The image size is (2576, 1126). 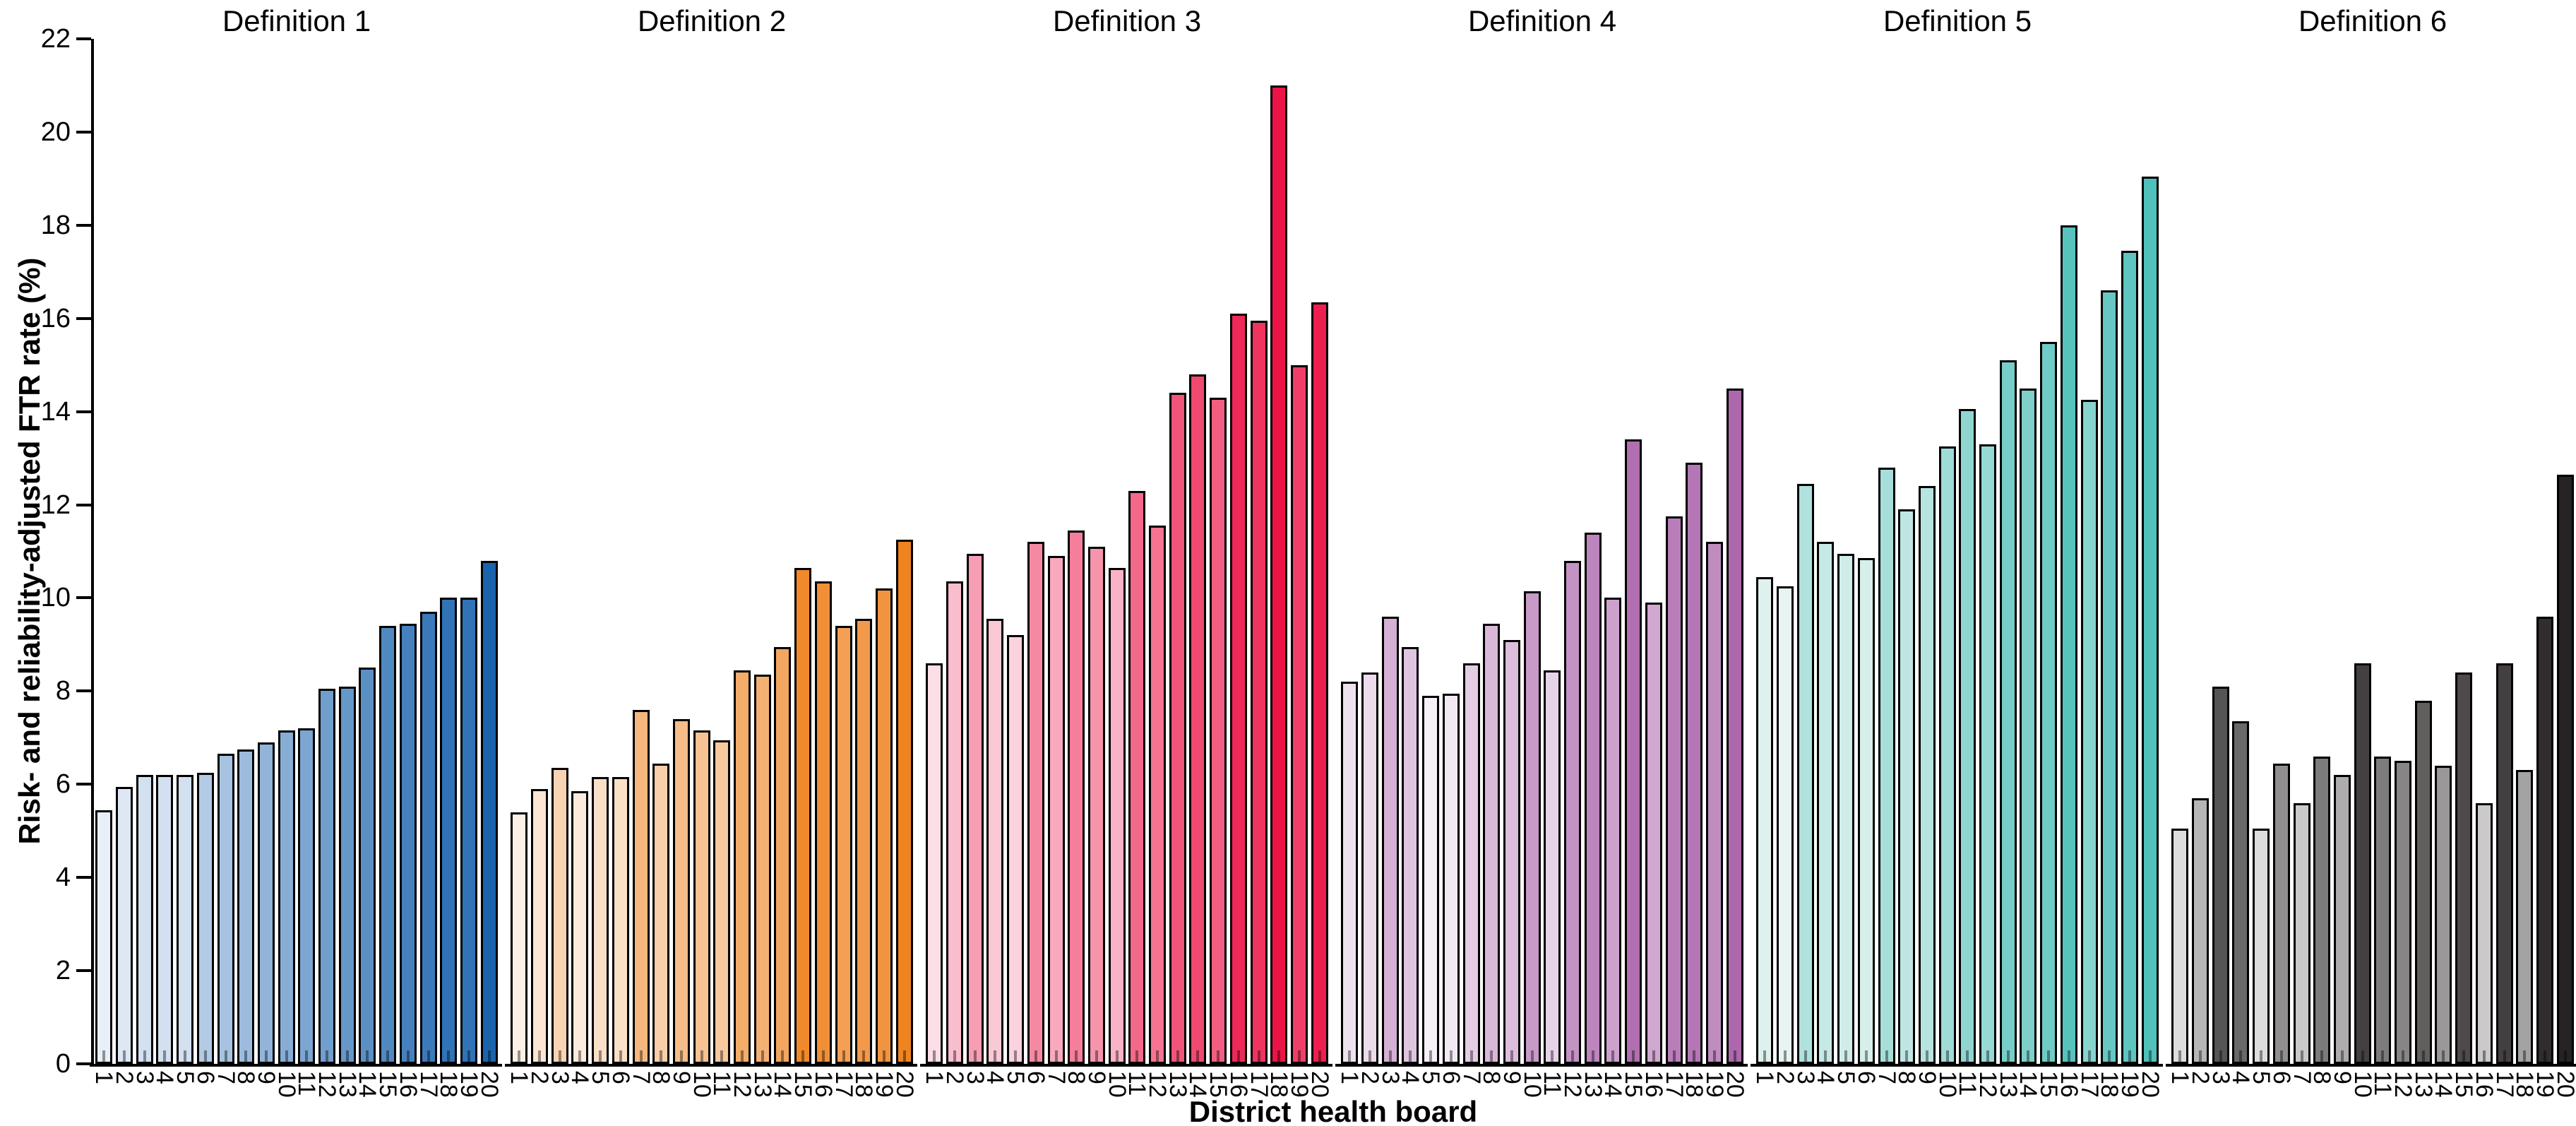 I want to click on x-axis-bar-label: 20, so click(x=489, y=1084).